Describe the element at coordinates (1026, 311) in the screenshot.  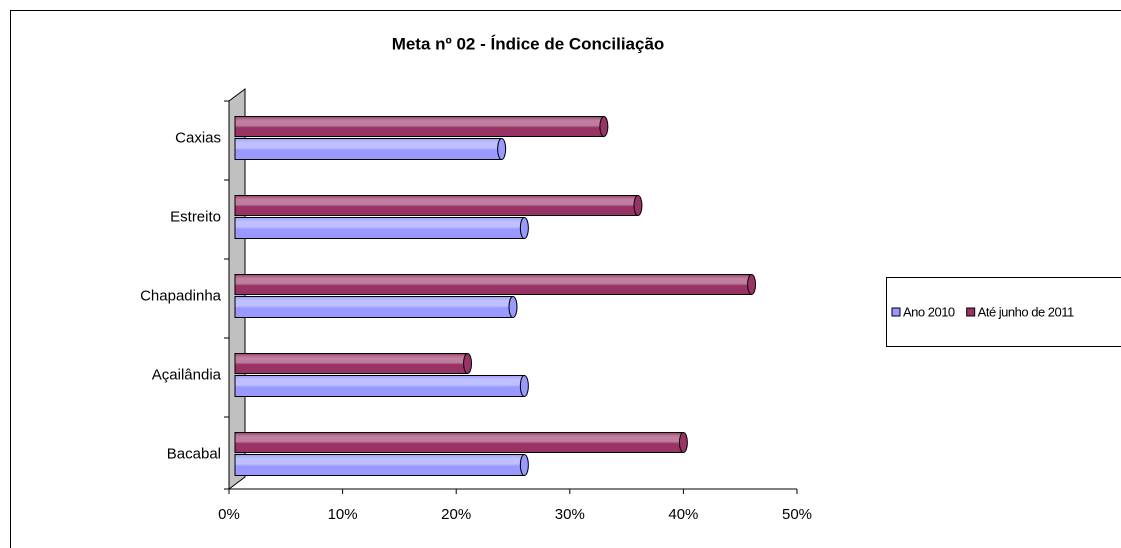
I see `legend-label: Até junho de 2011` at that location.